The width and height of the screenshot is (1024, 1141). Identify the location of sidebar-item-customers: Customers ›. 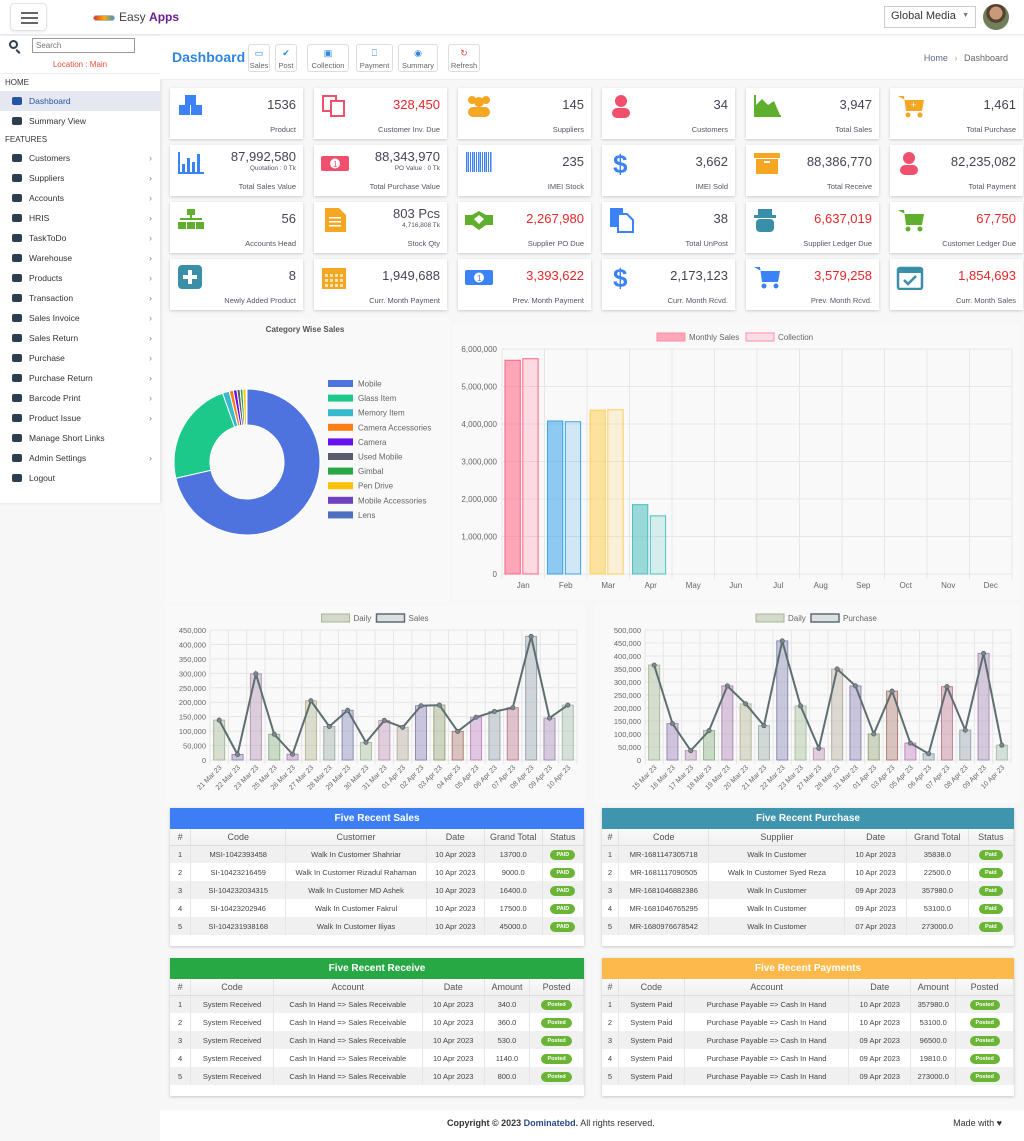
(80, 158).